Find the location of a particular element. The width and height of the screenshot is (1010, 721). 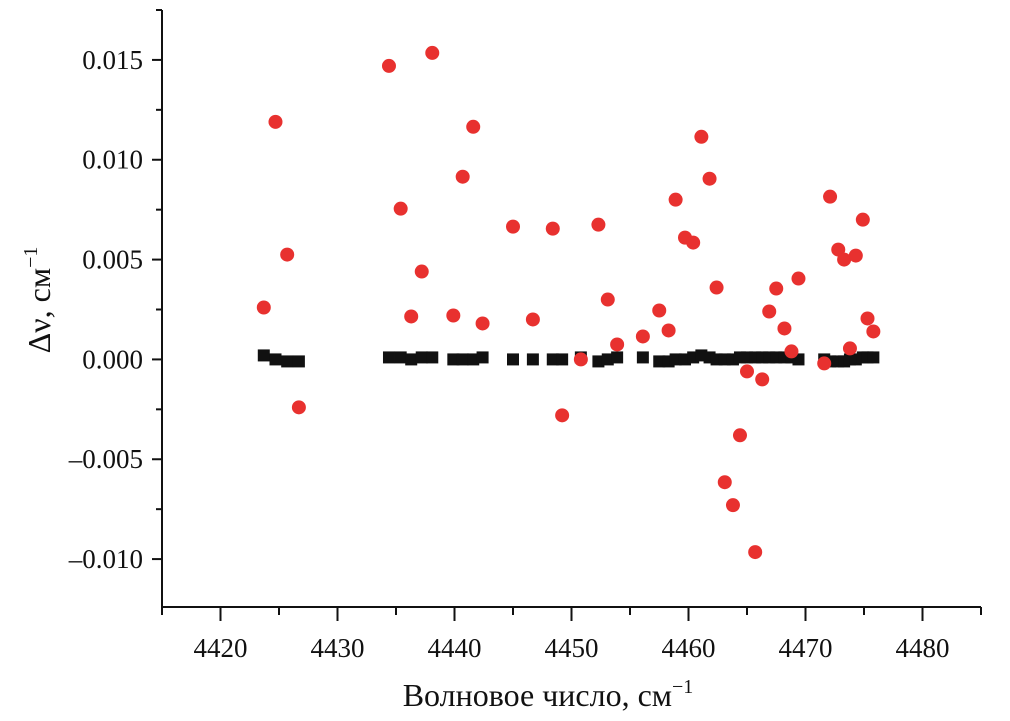

x-tick-label: 4420 is located at coordinates (221, 648).